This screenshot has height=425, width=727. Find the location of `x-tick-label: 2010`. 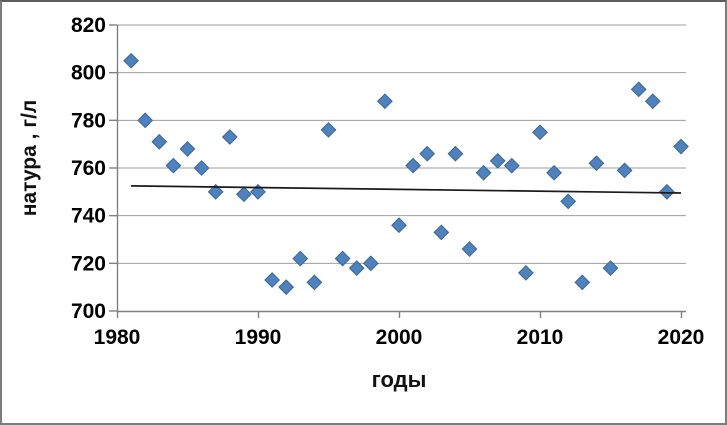

x-tick-label: 2010 is located at coordinates (540, 337).